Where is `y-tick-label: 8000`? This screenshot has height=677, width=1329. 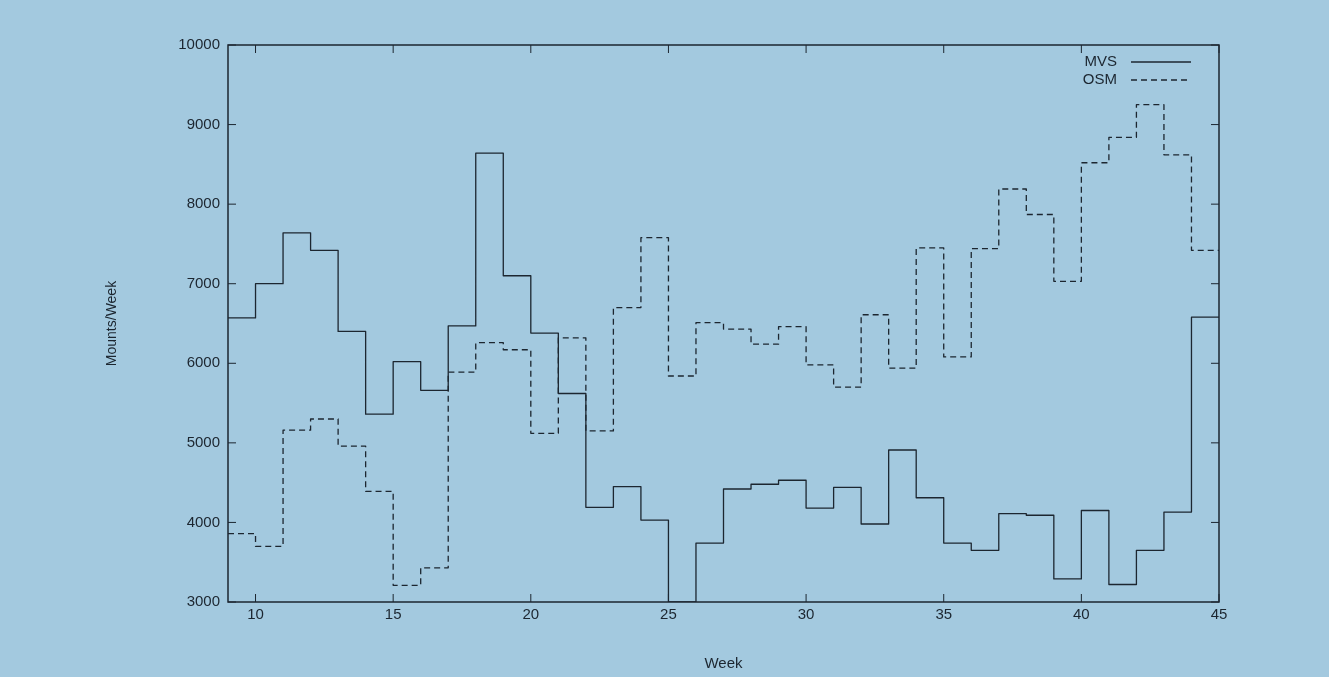 y-tick-label: 8000 is located at coordinates (203, 203).